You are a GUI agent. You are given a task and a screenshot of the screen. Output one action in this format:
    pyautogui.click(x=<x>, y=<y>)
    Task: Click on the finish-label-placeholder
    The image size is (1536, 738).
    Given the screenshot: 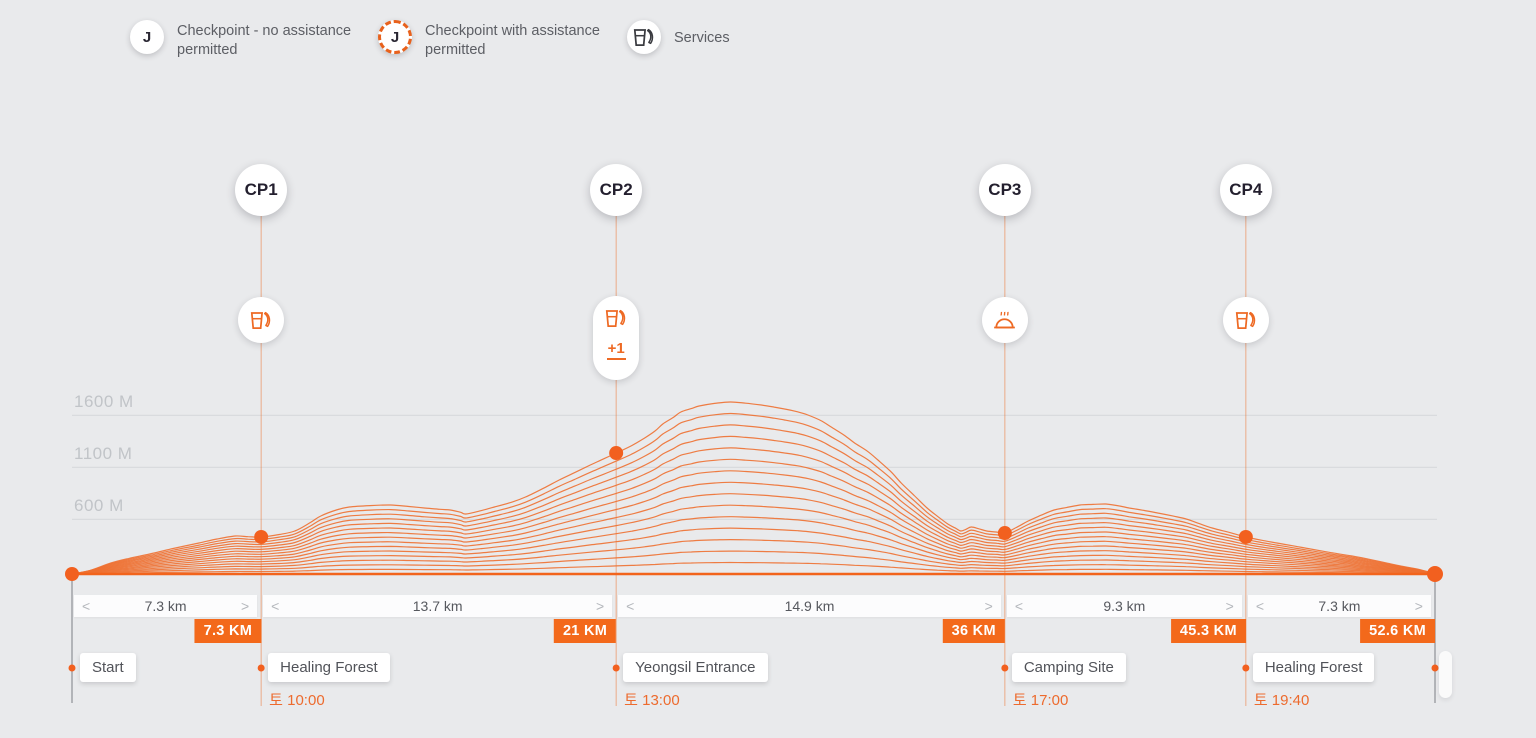 What is the action you would take?
    pyautogui.click(x=1445, y=674)
    